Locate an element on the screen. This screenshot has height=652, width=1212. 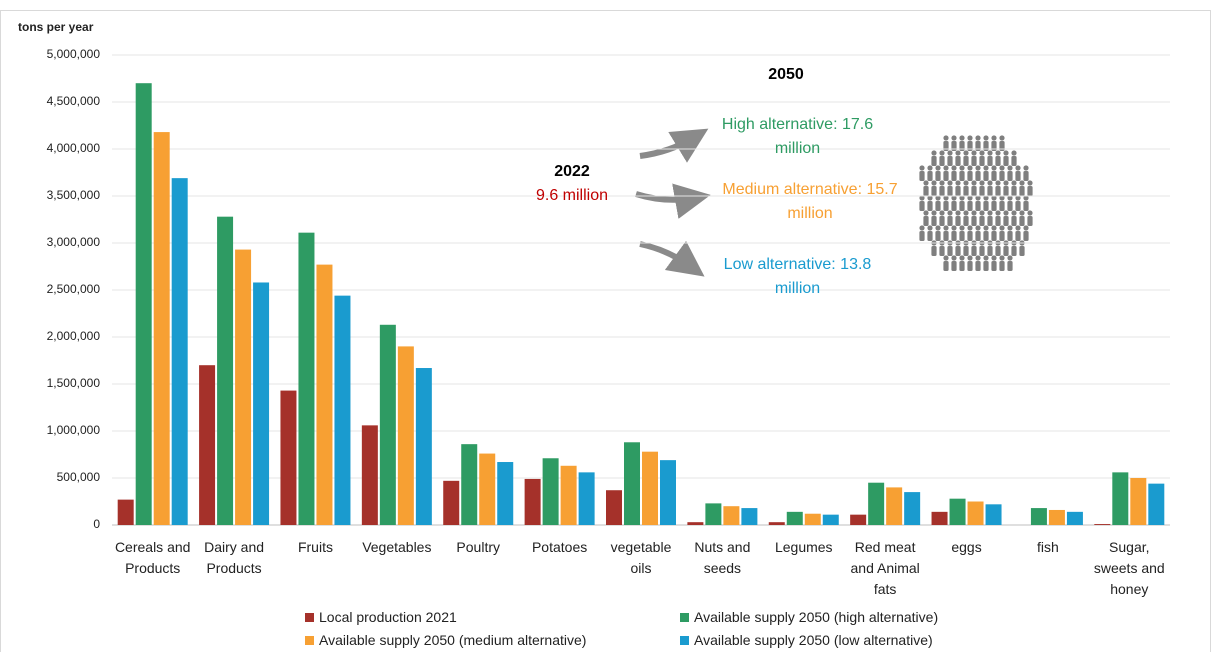
annotation: 2050 is located at coordinates (786, 74).